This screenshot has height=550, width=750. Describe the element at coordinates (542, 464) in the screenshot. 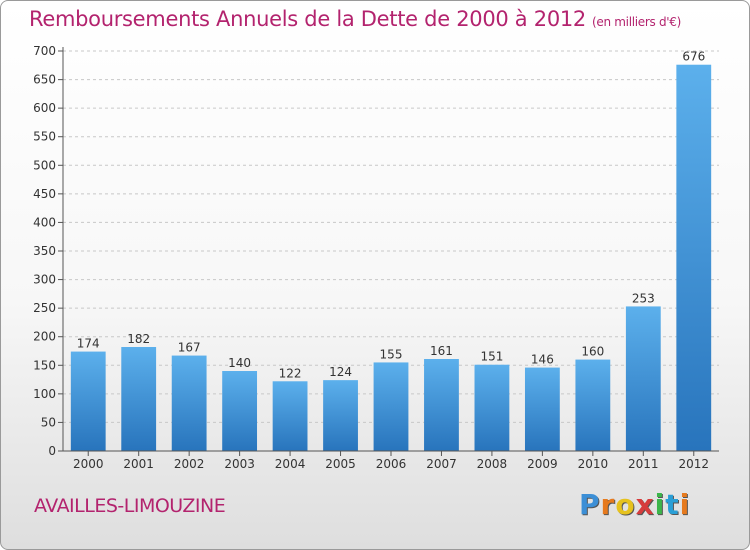

I see `x-tick-label: 2009` at that location.